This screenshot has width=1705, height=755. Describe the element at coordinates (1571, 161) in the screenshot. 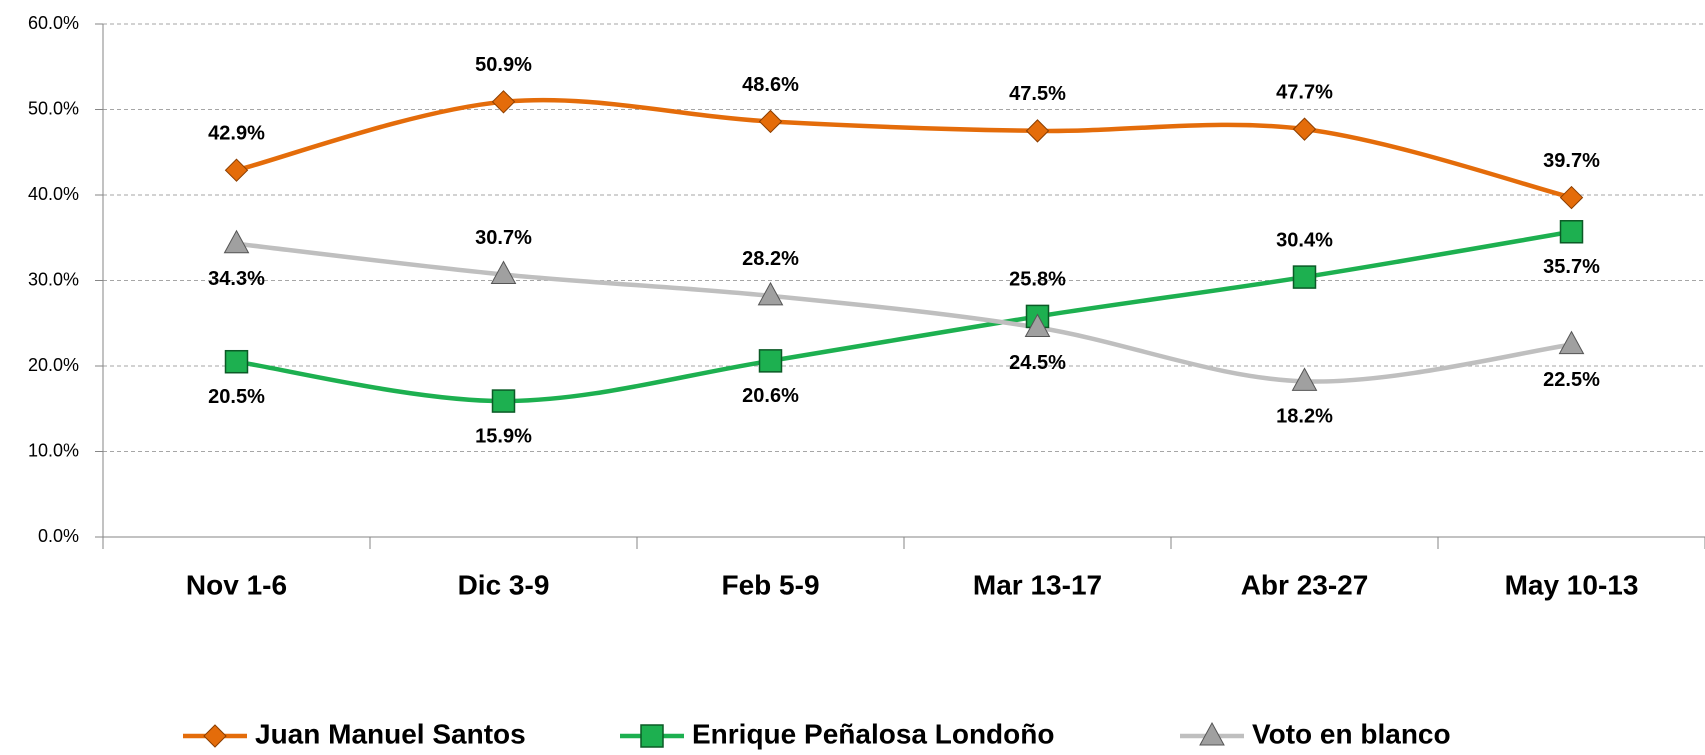

I see `data-label: 39.7%` at that location.